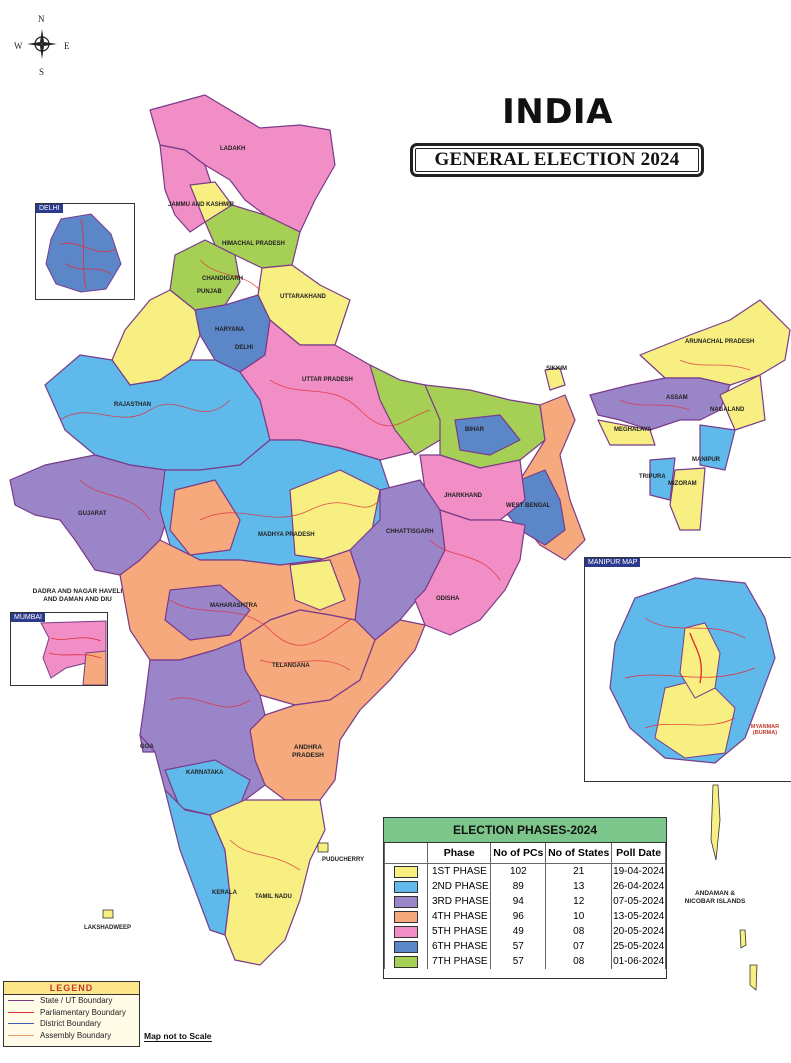  I want to click on phase-date-cell: 07-05-2024, so click(638, 901).